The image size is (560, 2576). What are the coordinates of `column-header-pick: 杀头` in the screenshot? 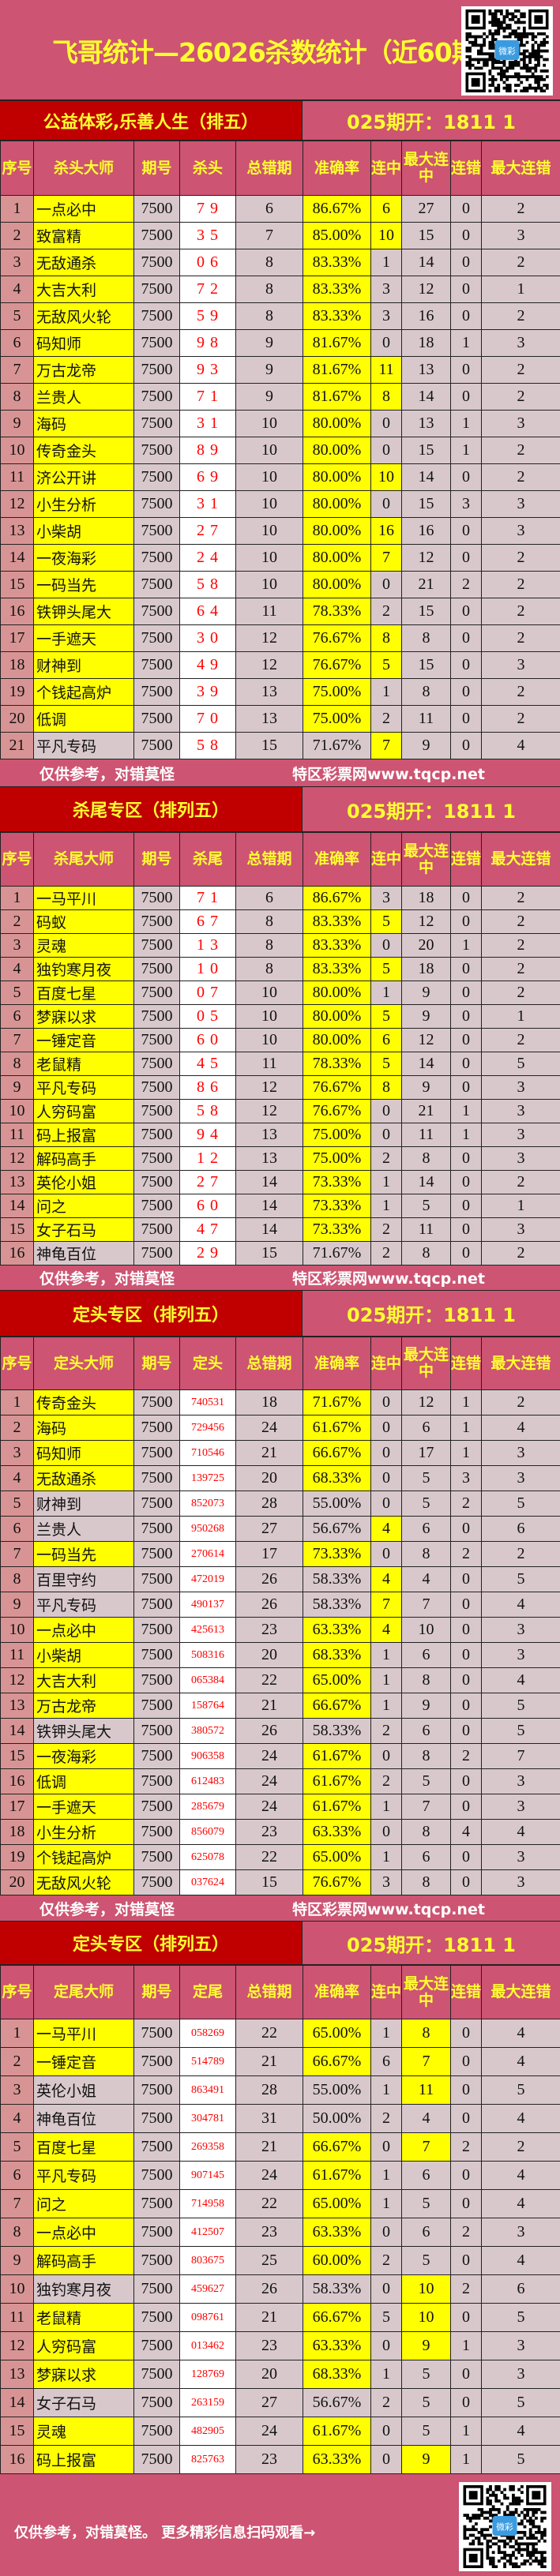 It's located at (208, 168).